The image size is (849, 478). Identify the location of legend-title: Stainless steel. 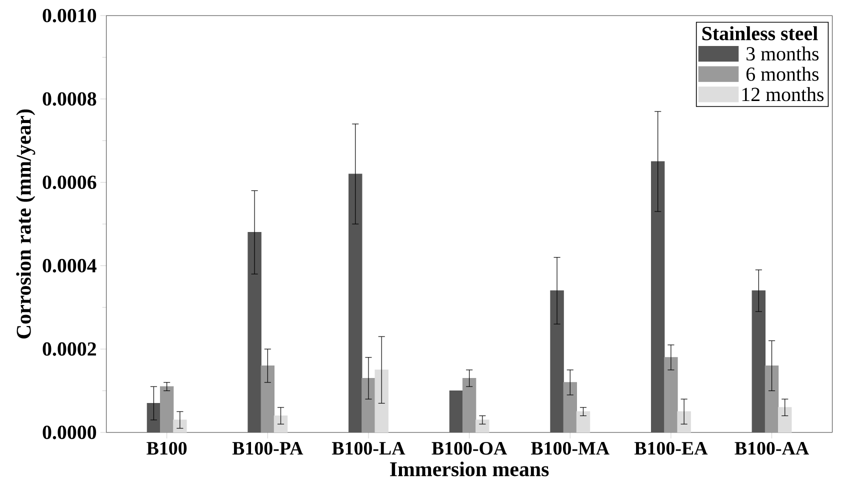
(760, 33).